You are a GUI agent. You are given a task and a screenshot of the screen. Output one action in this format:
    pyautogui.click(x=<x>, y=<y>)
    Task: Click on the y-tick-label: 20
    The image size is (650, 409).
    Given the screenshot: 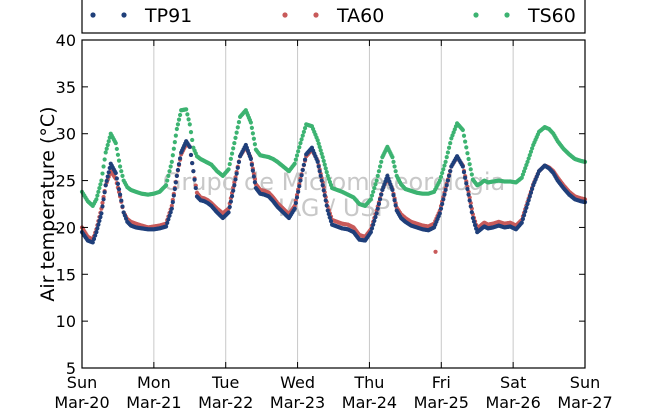 What is the action you would take?
    pyautogui.click(x=66, y=227)
    